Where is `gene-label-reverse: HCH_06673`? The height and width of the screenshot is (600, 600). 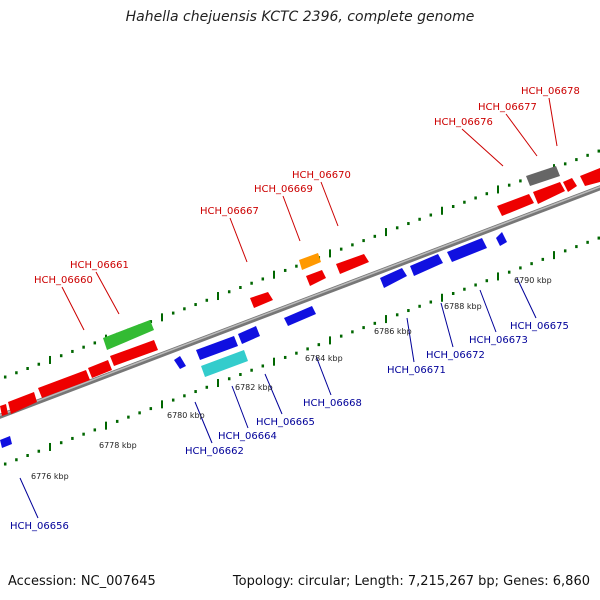
gene-label-reverse: HCH_06673 is located at coordinates (498, 340).